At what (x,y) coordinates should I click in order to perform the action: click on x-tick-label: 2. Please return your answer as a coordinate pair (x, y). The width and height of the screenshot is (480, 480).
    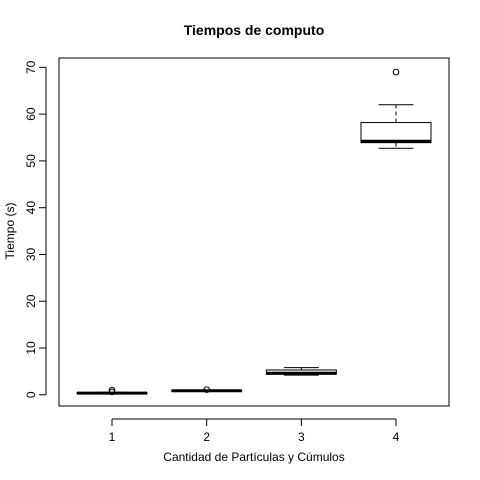
    Looking at the image, I should click on (206, 437).